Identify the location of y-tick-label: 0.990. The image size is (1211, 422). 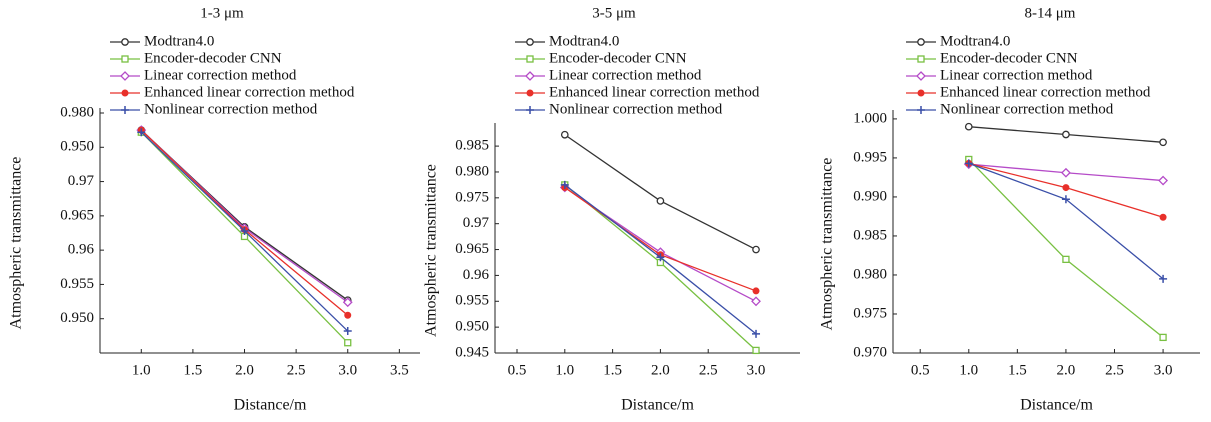
(870, 196).